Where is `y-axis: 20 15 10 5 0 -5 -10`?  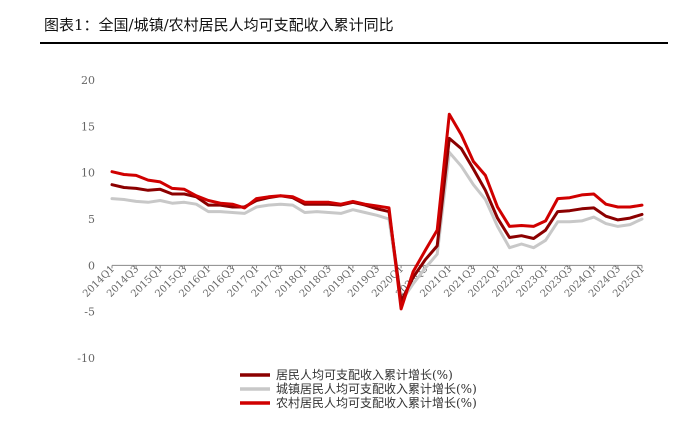 y-axis: 20 15 10 5 0 -5 -10 is located at coordinates (86, 219).